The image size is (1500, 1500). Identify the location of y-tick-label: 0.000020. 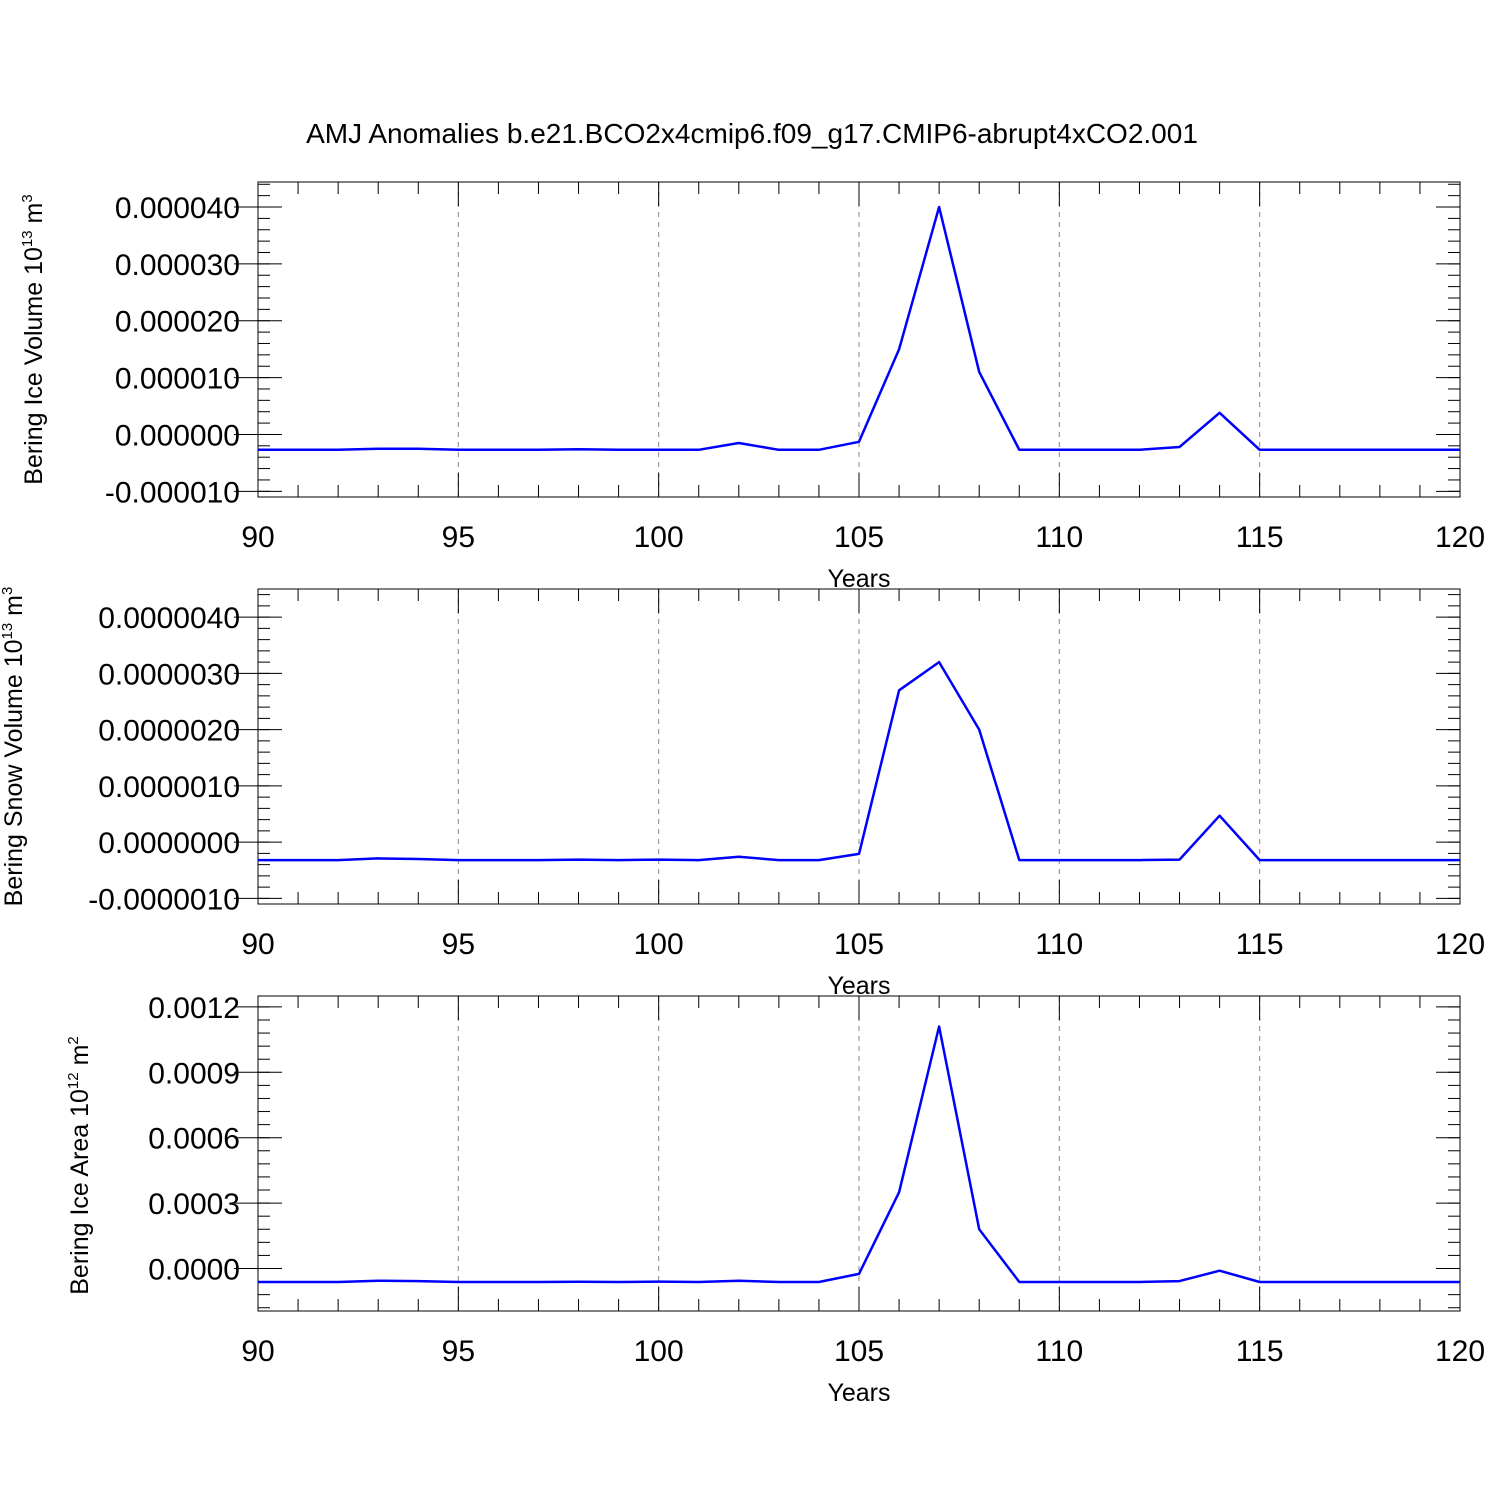
(177, 322).